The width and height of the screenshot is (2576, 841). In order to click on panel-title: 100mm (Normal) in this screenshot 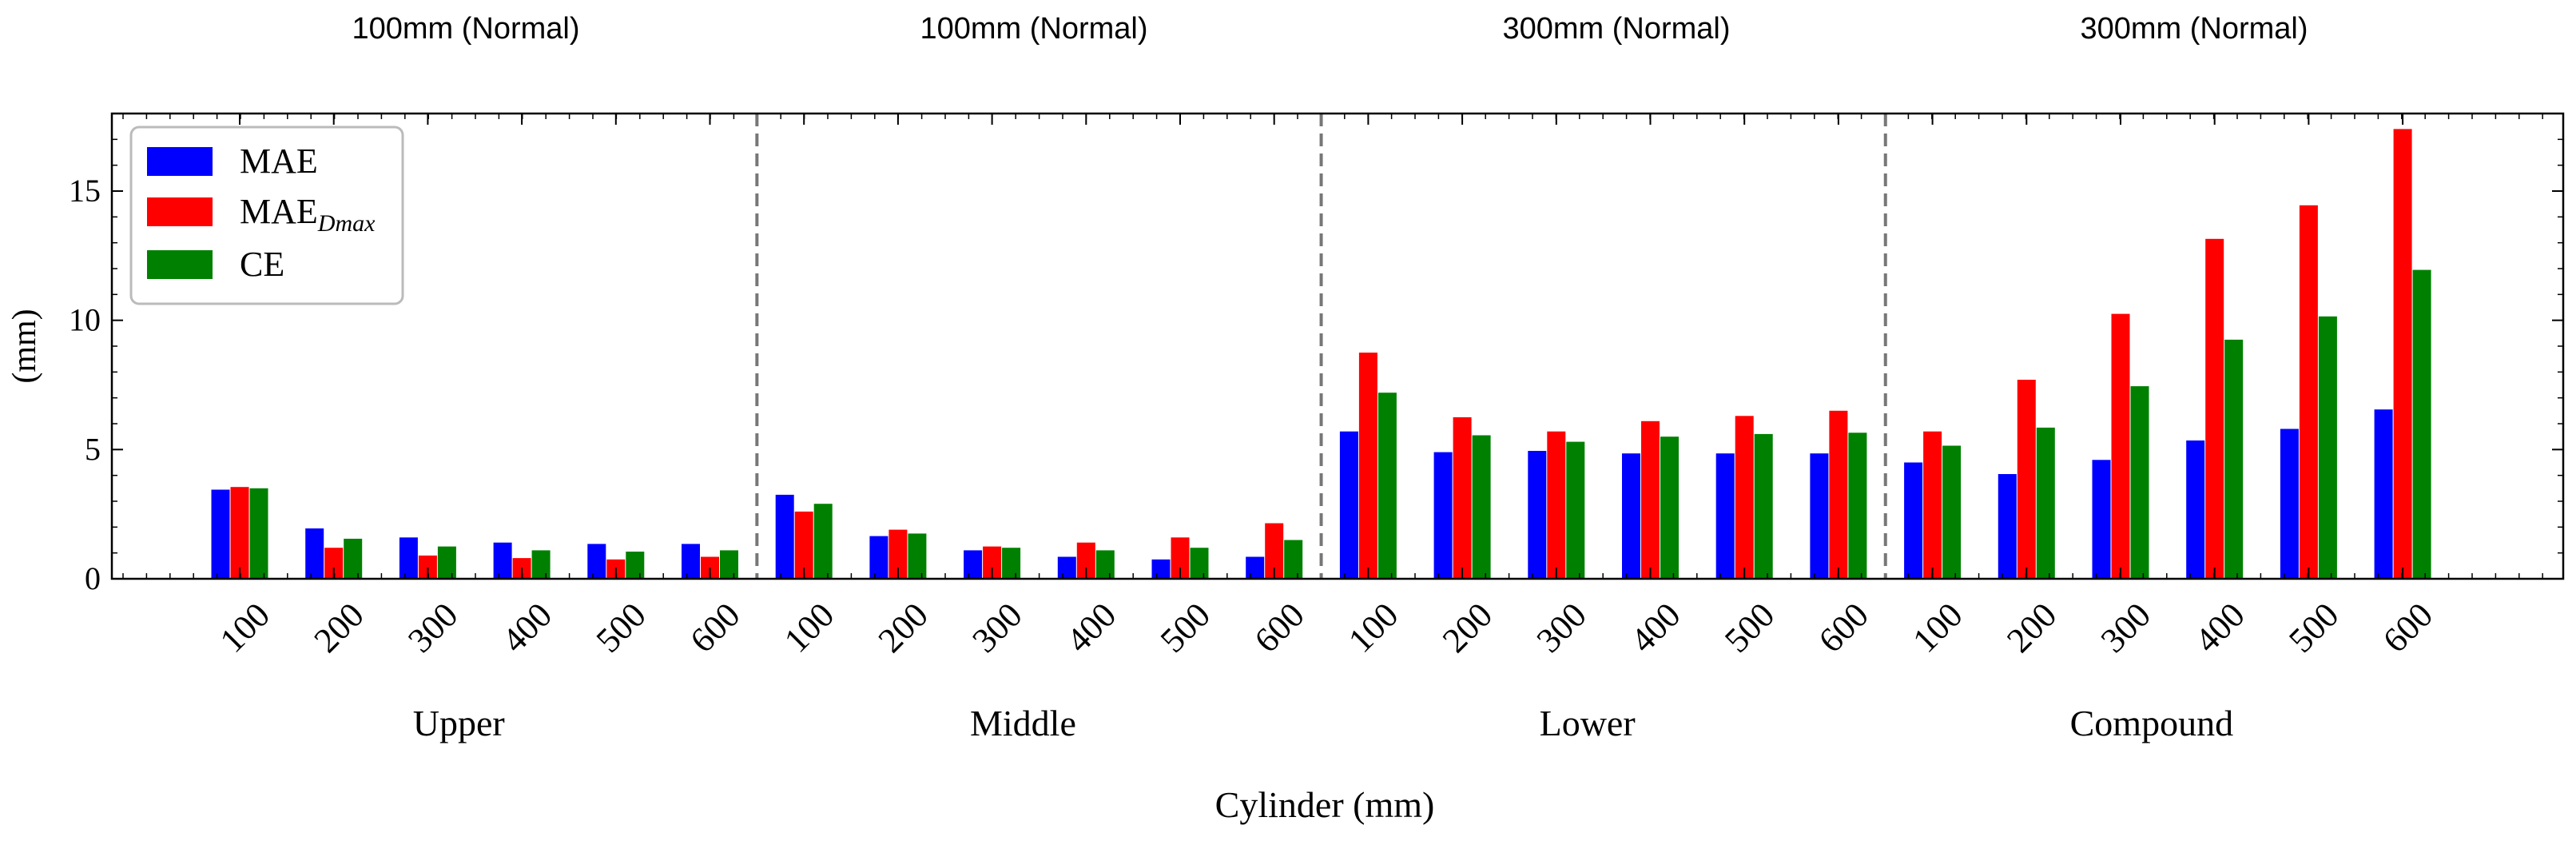, I will do `click(465, 29)`.